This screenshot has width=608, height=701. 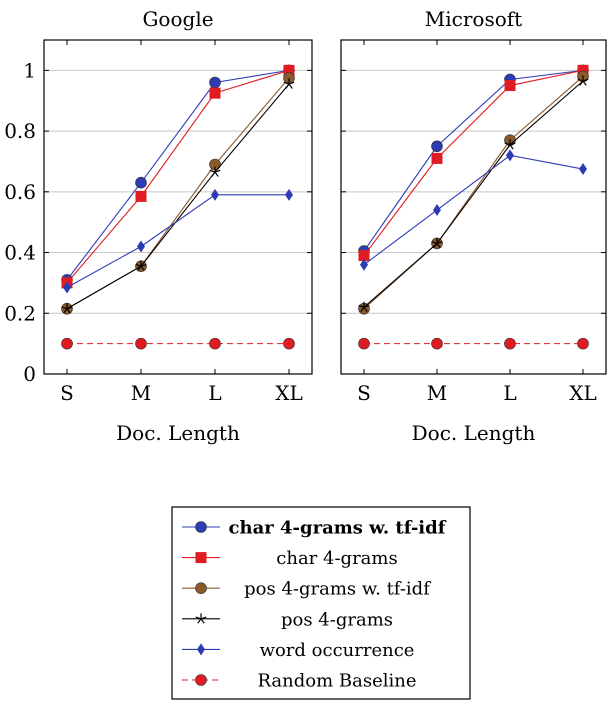 I want to click on y-tick-label: 0.8, so click(x=20, y=131).